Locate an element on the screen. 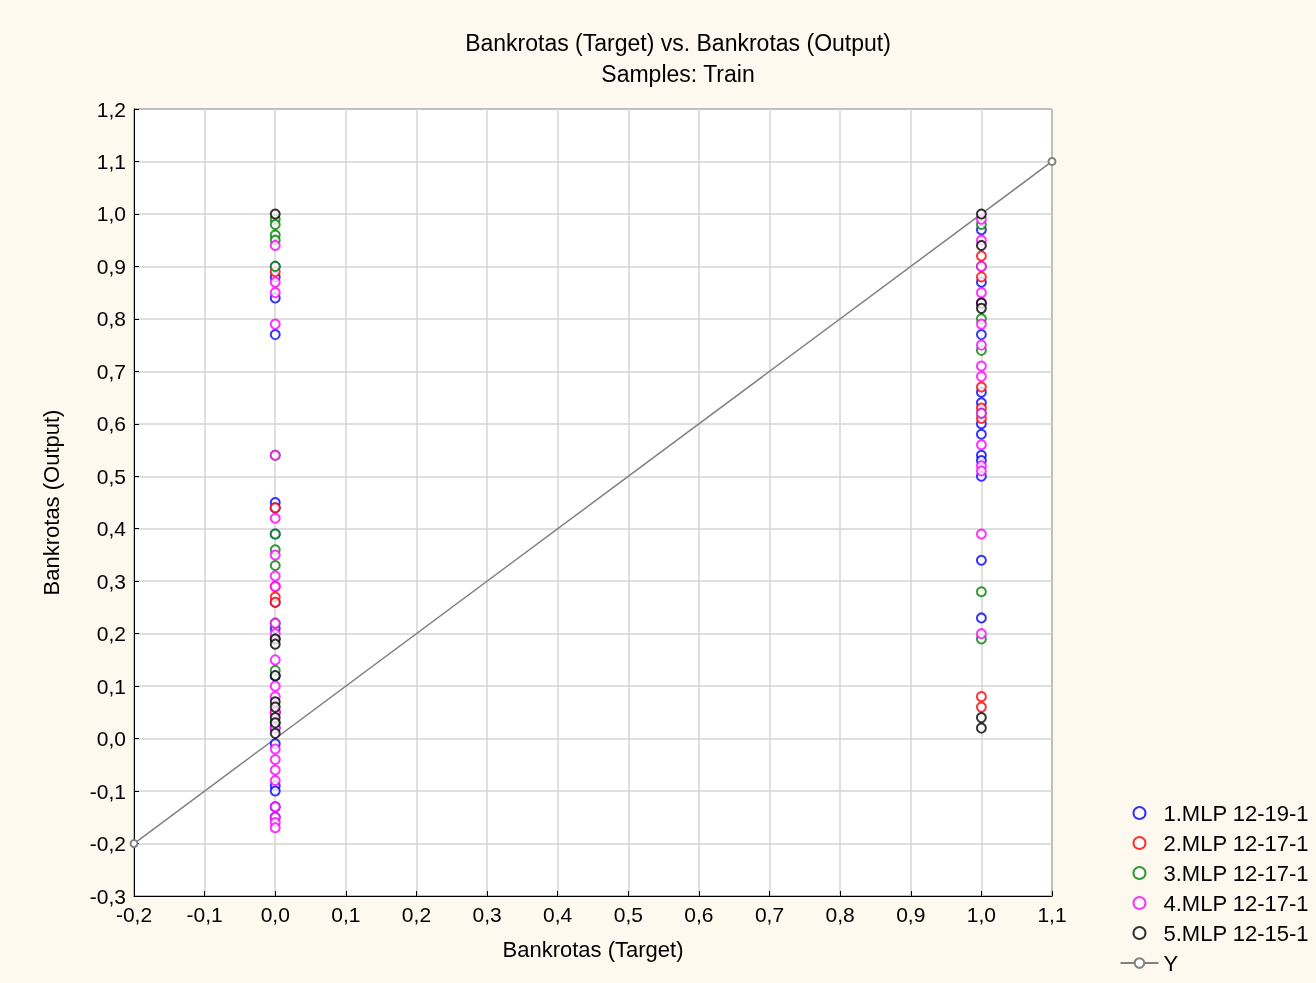 This screenshot has width=1316, height=983. y-tick-label: -0,2 is located at coordinates (107, 844).